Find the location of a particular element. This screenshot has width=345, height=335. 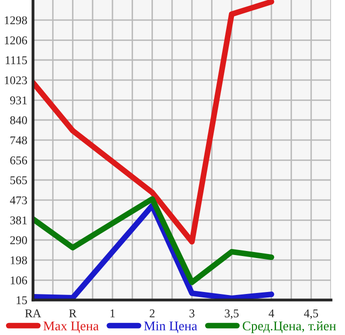

legend-label: Сред.Цена, т.йен is located at coordinates (289, 327).